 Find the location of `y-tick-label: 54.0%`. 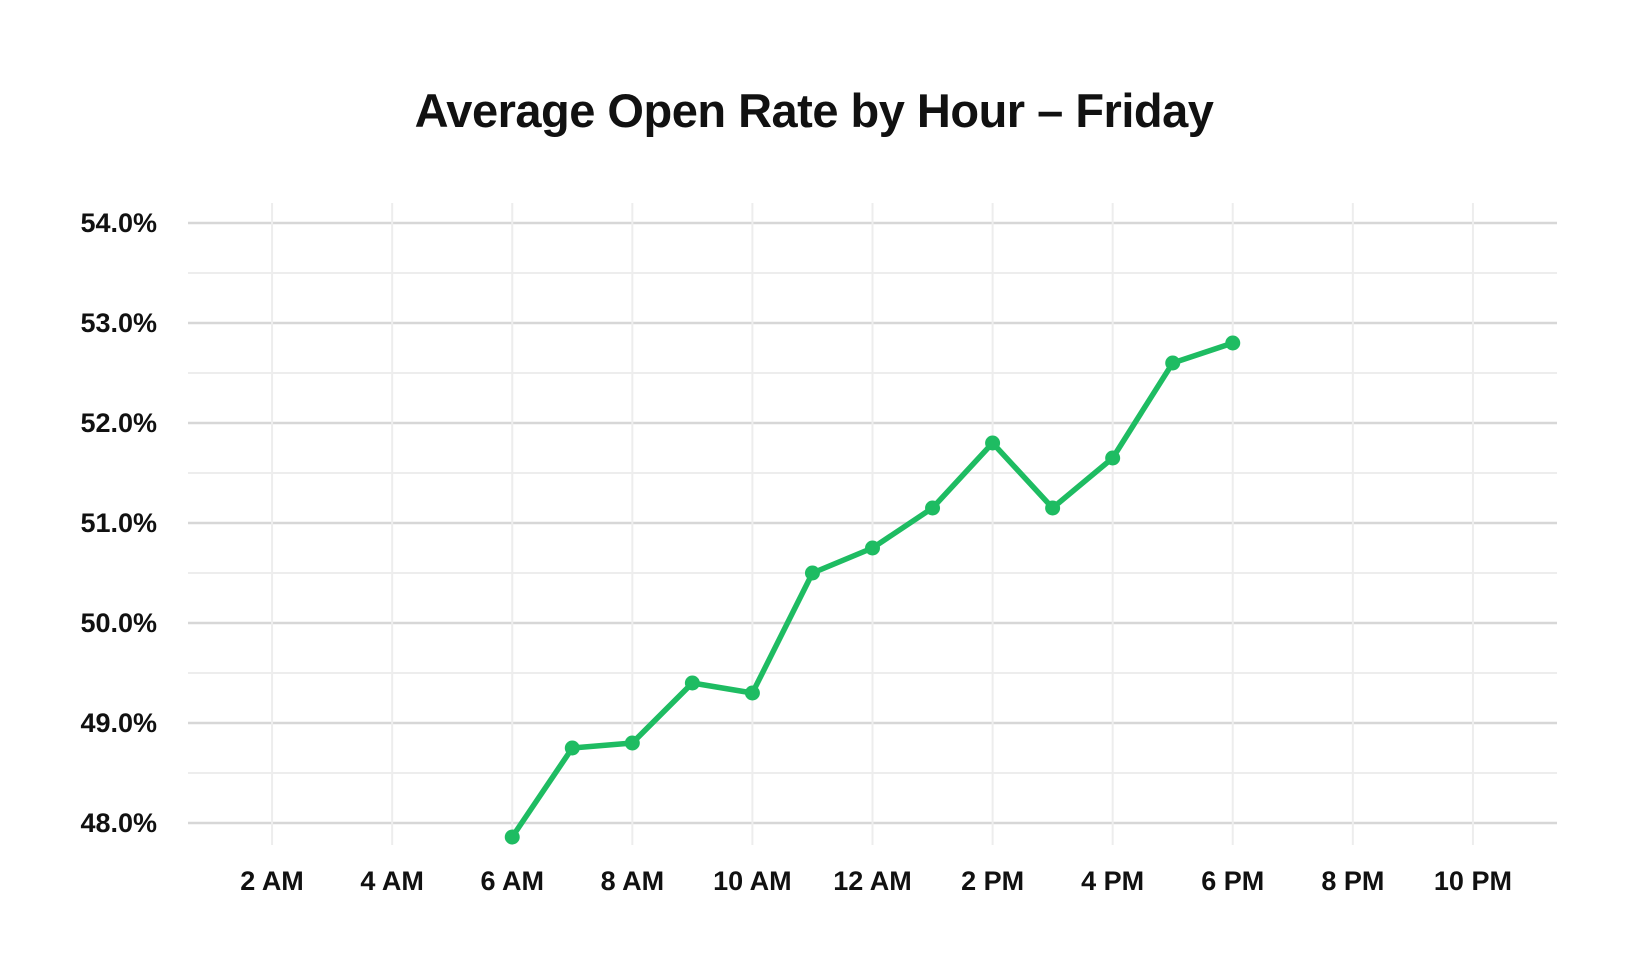

y-tick-label: 54.0% is located at coordinates (118, 223).